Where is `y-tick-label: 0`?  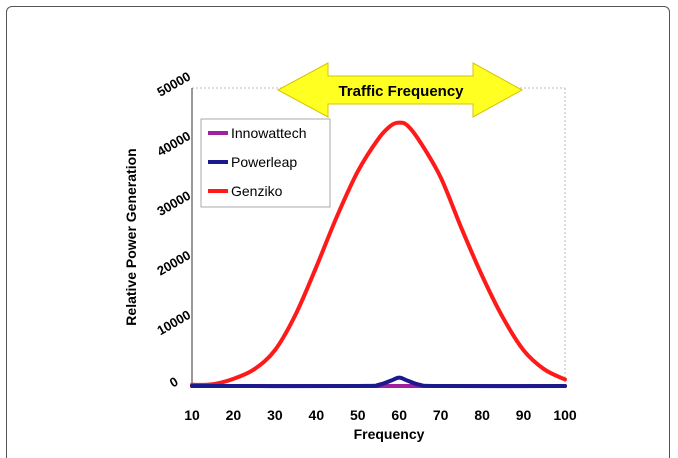 y-tick-label: 0 is located at coordinates (174, 382).